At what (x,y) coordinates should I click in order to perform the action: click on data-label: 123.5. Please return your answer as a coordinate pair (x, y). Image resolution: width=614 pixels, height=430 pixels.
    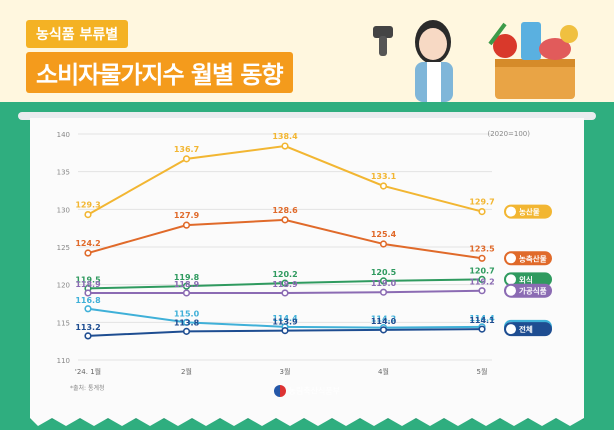
    Looking at the image, I should click on (482, 248).